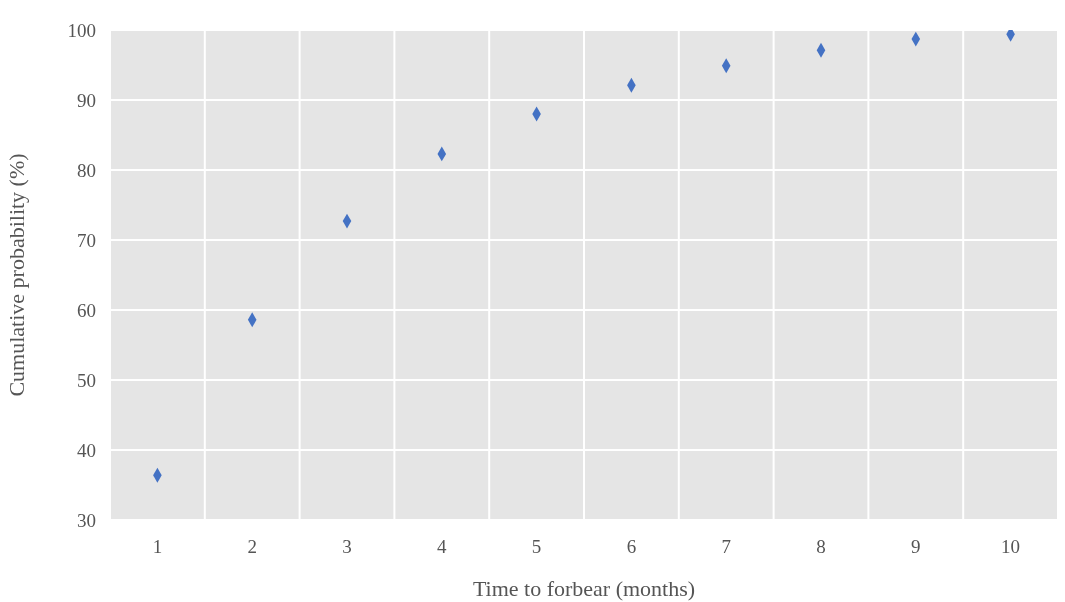  I want to click on x-tick-label: 3, so click(347, 547).